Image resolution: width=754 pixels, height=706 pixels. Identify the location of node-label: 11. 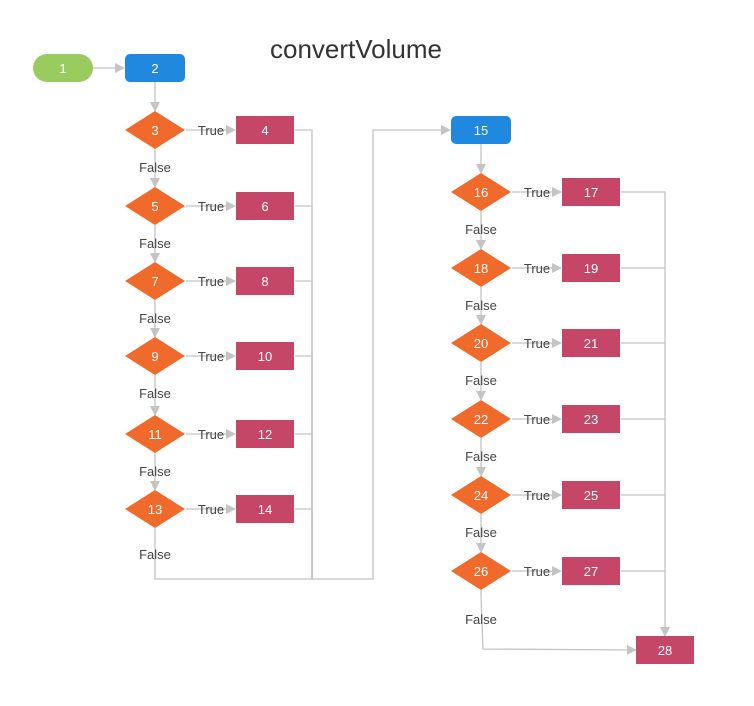
(155, 434).